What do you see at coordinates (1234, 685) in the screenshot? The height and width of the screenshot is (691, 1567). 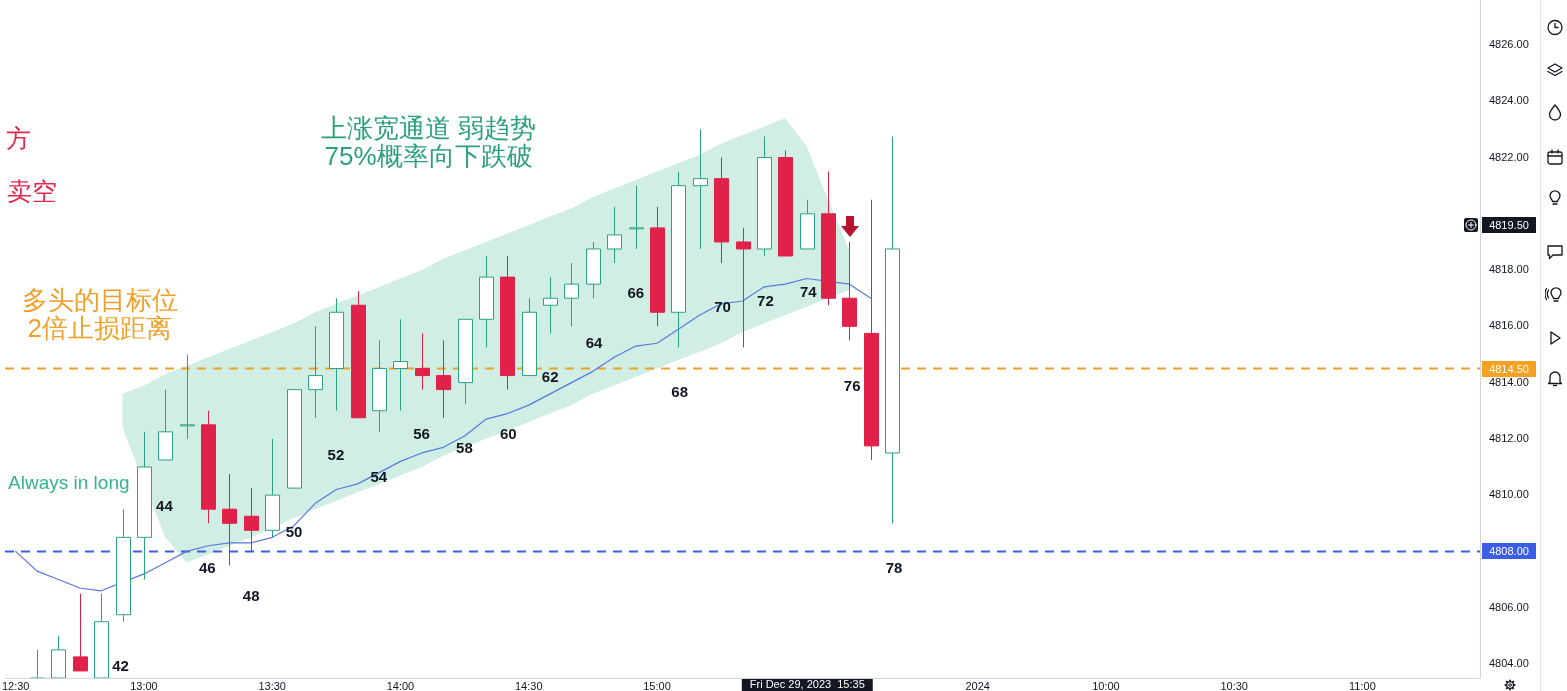 I see `x-tick-label: 10:30` at bounding box center [1234, 685].